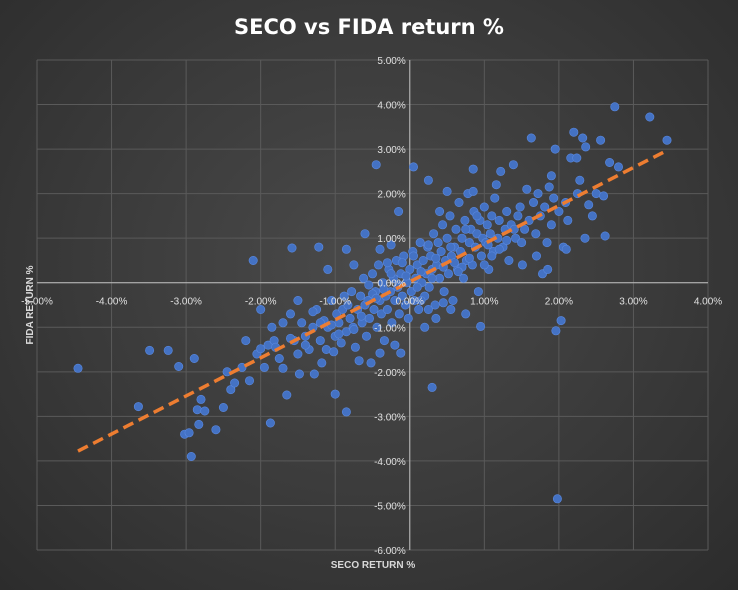  I want to click on x-tick-label: 2.00%, so click(559, 302).